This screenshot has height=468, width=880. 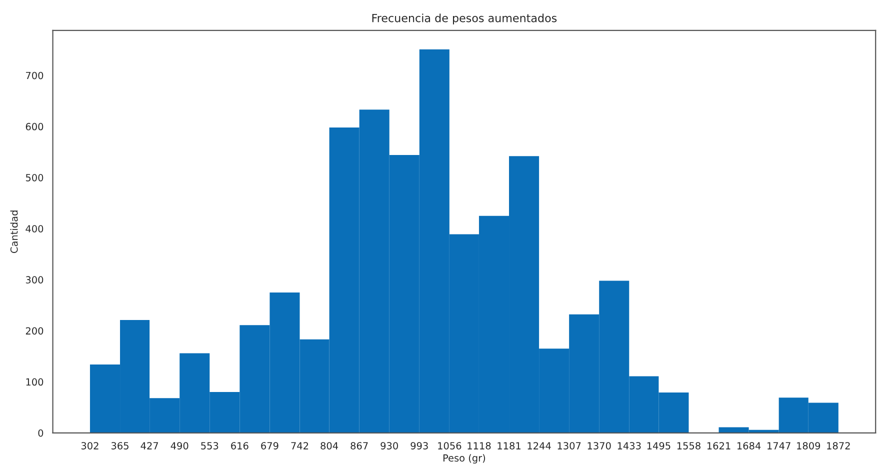 What do you see at coordinates (179, 446) in the screenshot?
I see `x-tick-label: 490` at bounding box center [179, 446].